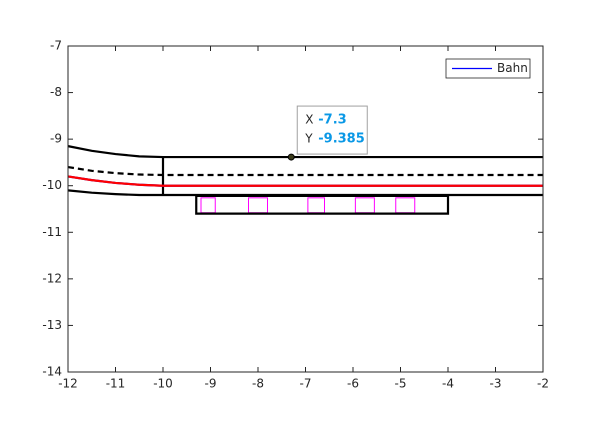  What do you see at coordinates (52, 325) in the screenshot?
I see `y-tick-label: -13` at bounding box center [52, 325].